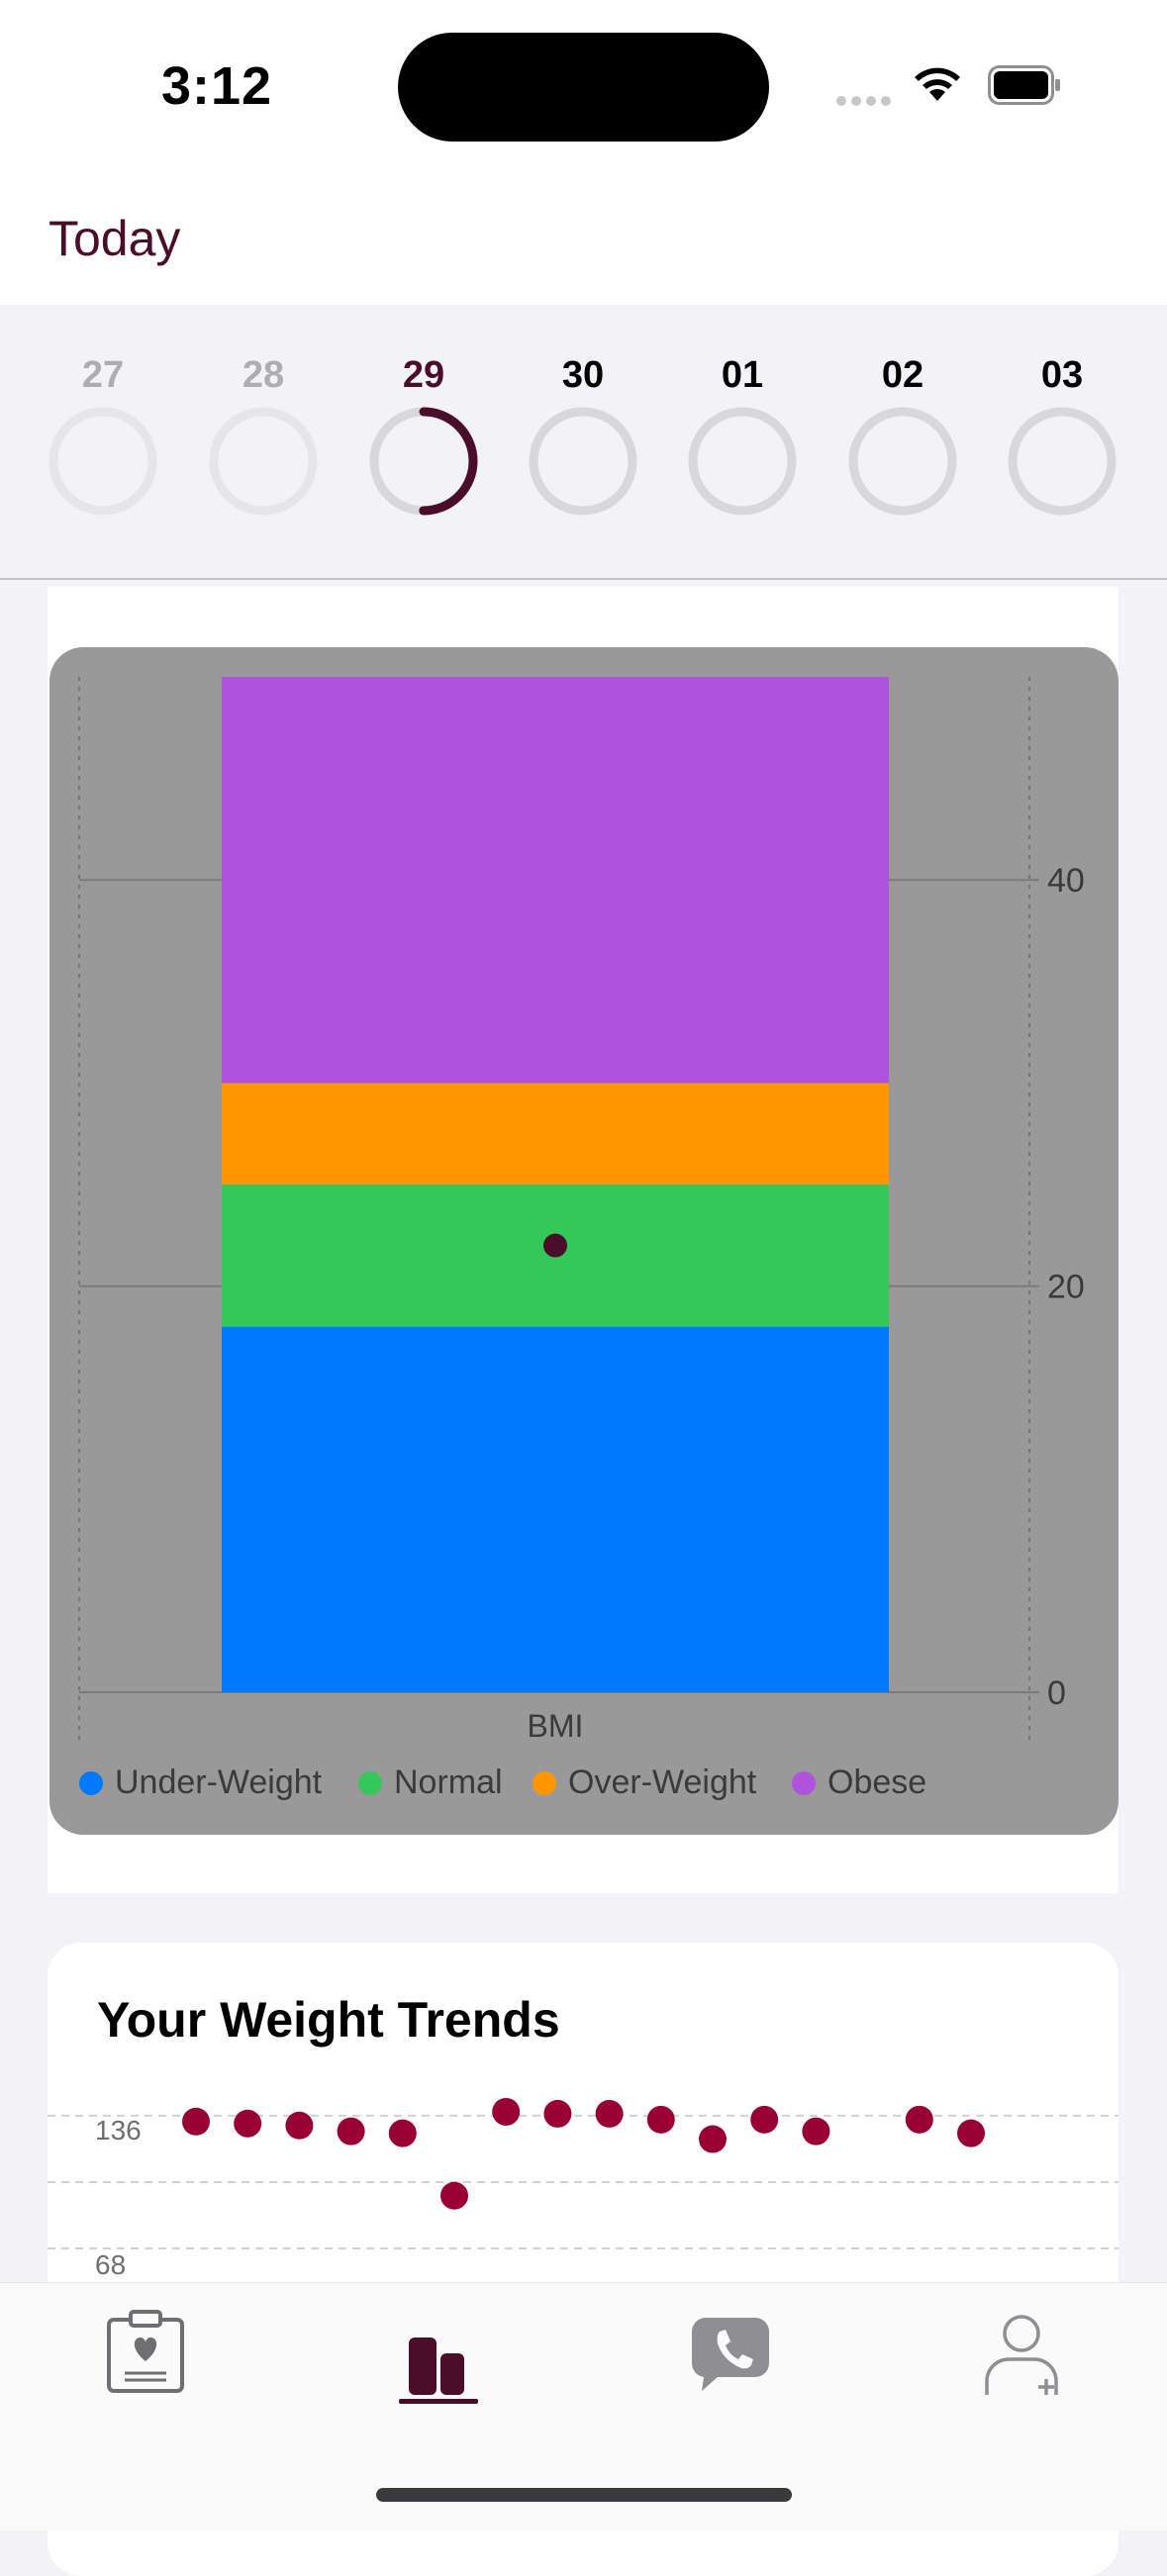 The image size is (1167, 2576). I want to click on bar-segment-under-weight, so click(556, 1509).